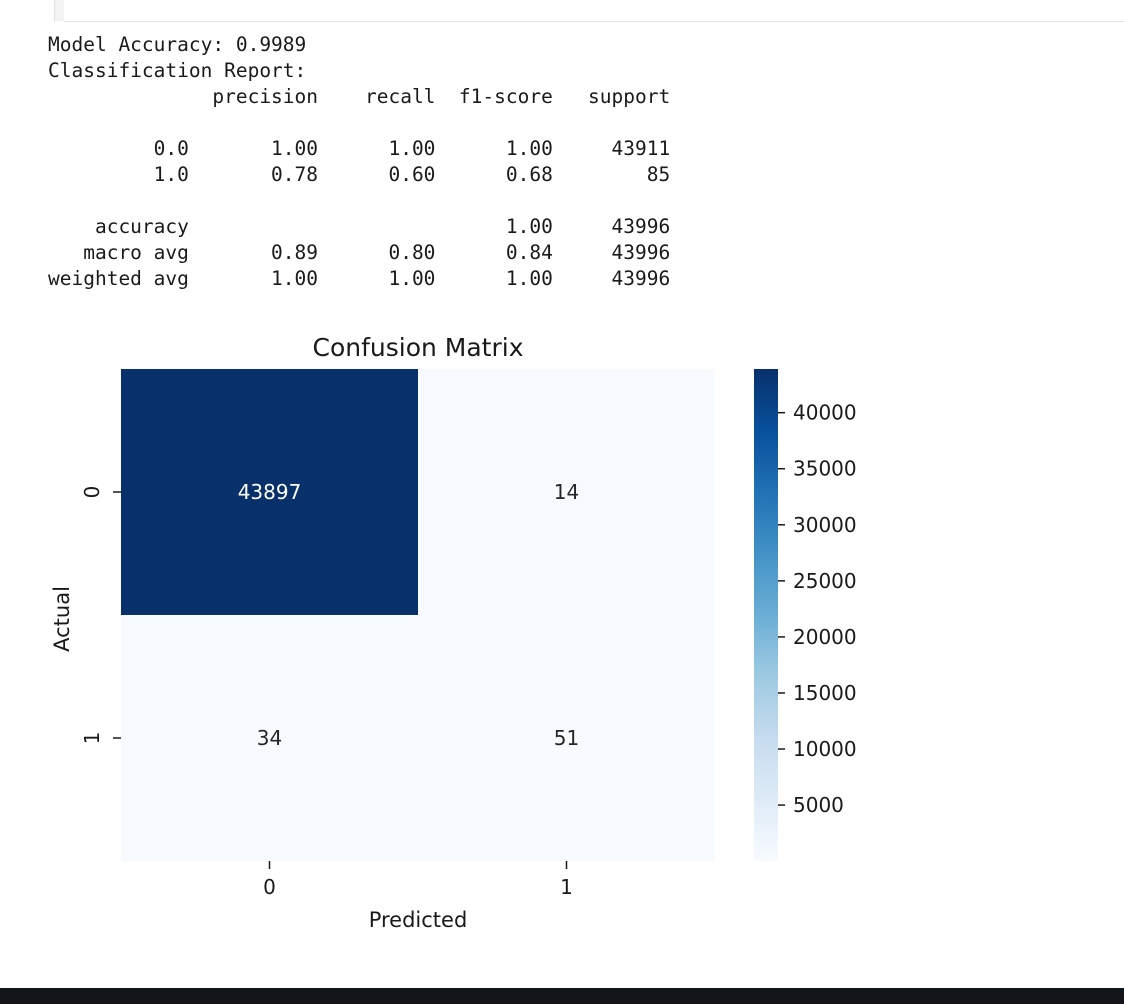 The height and width of the screenshot is (1004, 1124). What do you see at coordinates (92, 492) in the screenshot?
I see `y-tick-label: 0` at bounding box center [92, 492].